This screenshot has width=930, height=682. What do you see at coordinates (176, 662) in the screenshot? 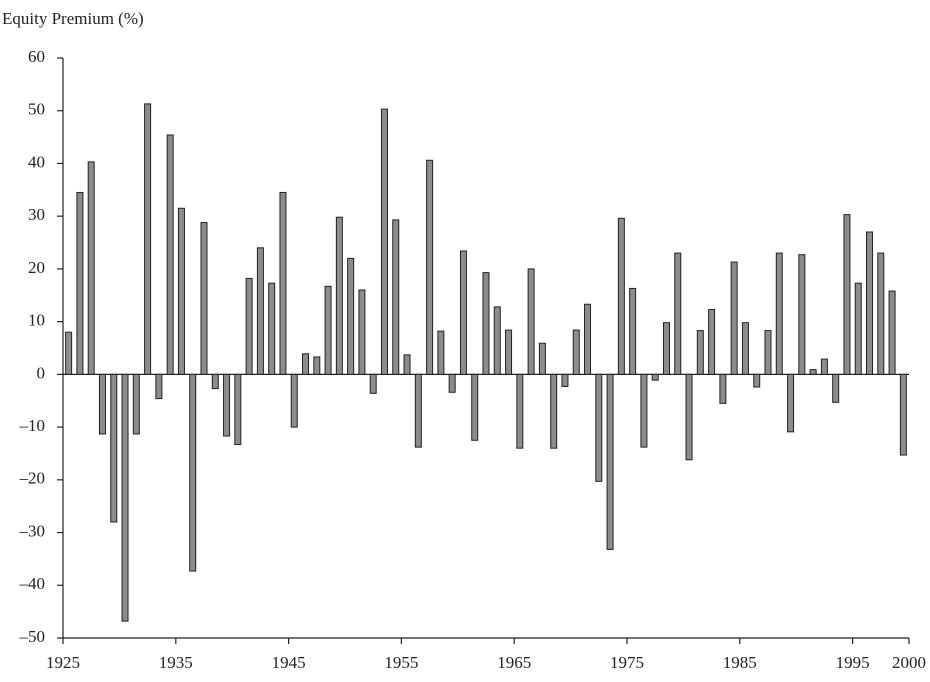
I see `x-tick-label: 1935` at bounding box center [176, 662].